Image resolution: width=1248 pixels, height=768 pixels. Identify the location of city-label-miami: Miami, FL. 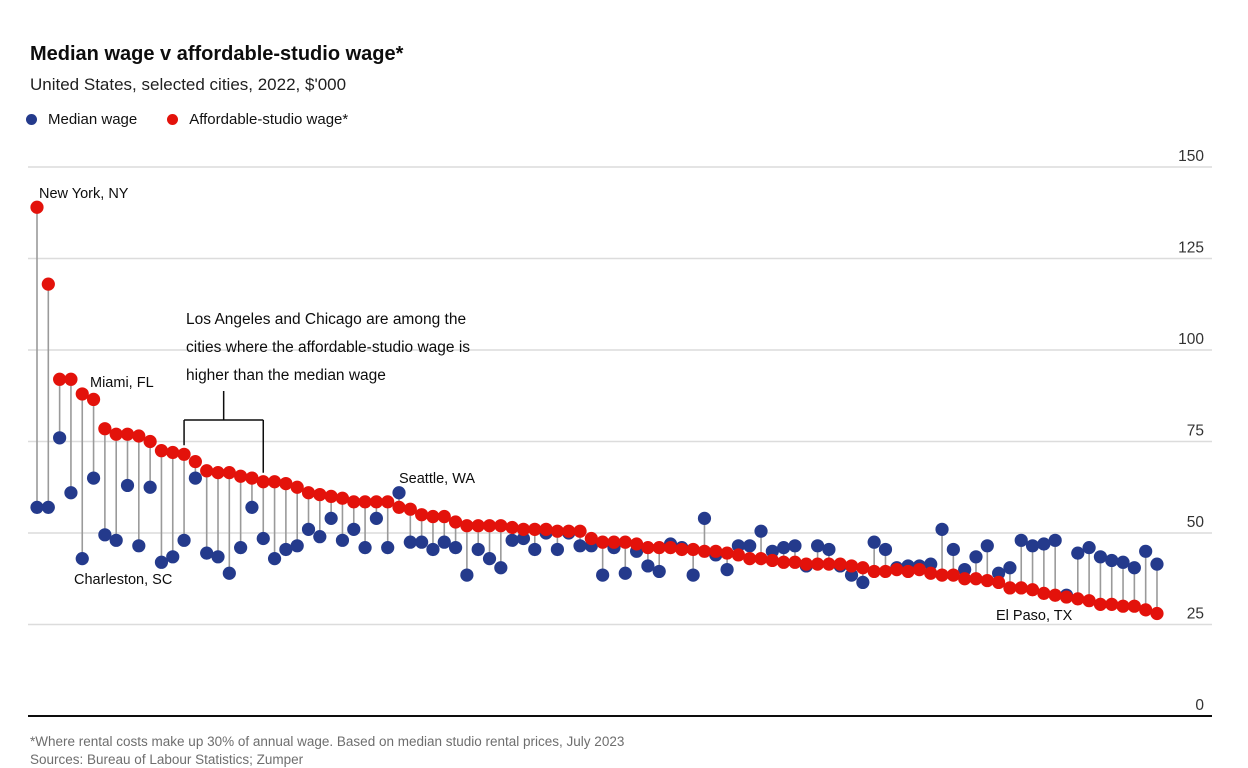
(122, 383).